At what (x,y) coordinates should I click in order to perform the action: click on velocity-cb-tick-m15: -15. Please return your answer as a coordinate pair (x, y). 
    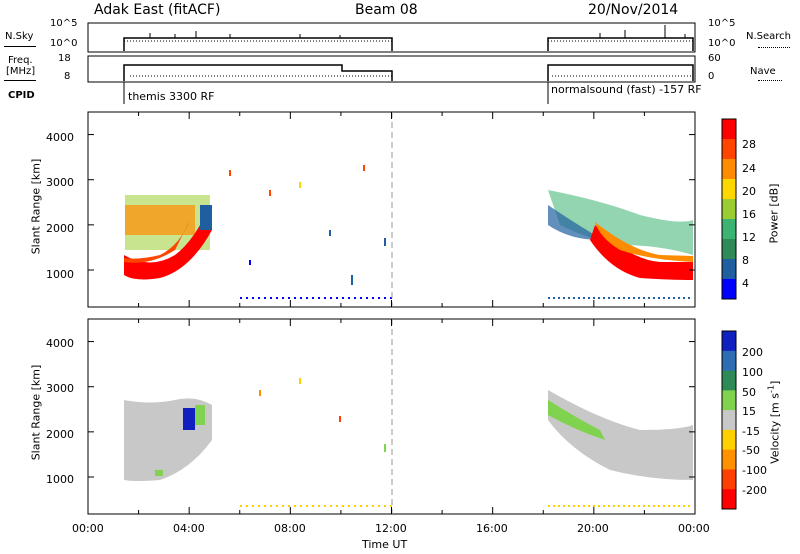
    Looking at the image, I should click on (751, 431).